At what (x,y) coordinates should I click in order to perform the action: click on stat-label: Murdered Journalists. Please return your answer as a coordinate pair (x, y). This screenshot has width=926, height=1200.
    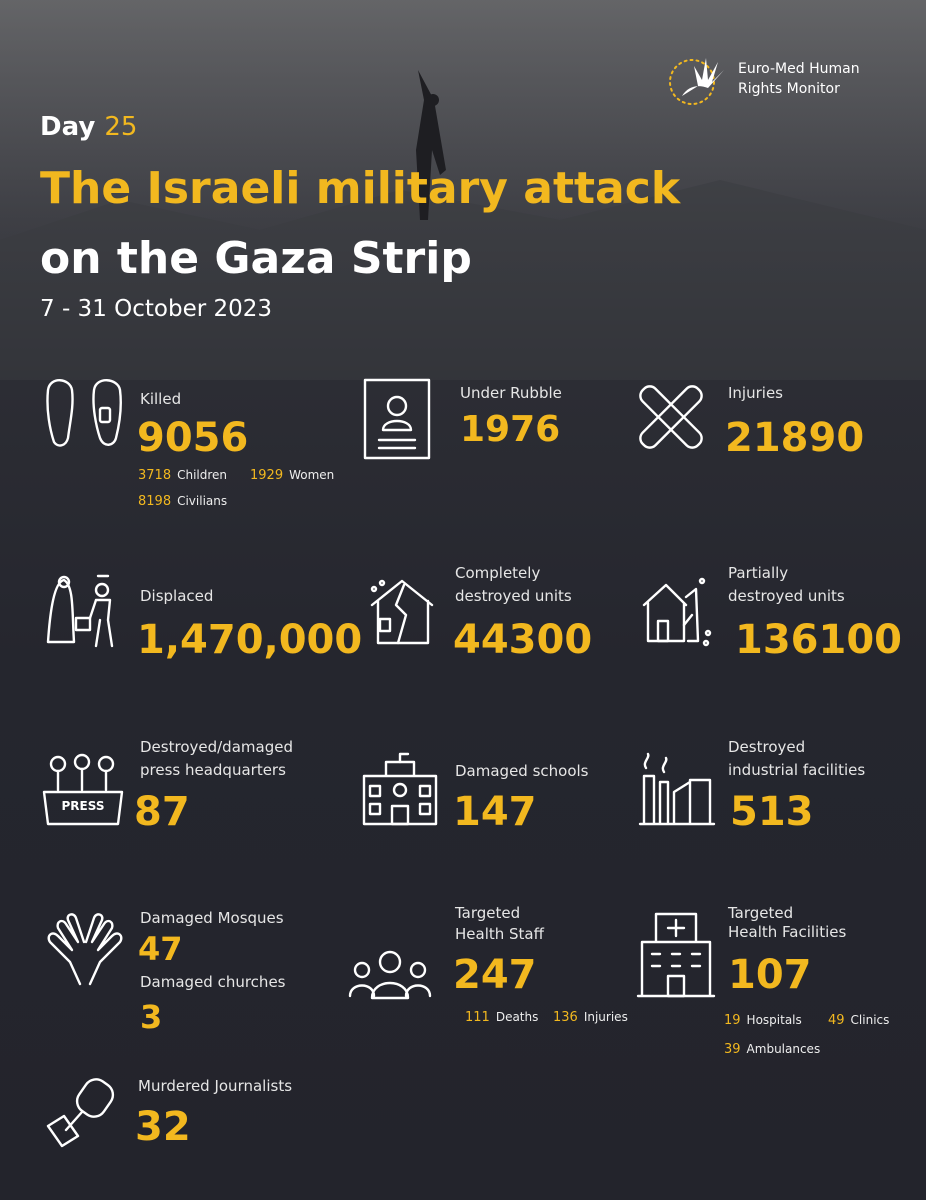
    Looking at the image, I should click on (215, 1086).